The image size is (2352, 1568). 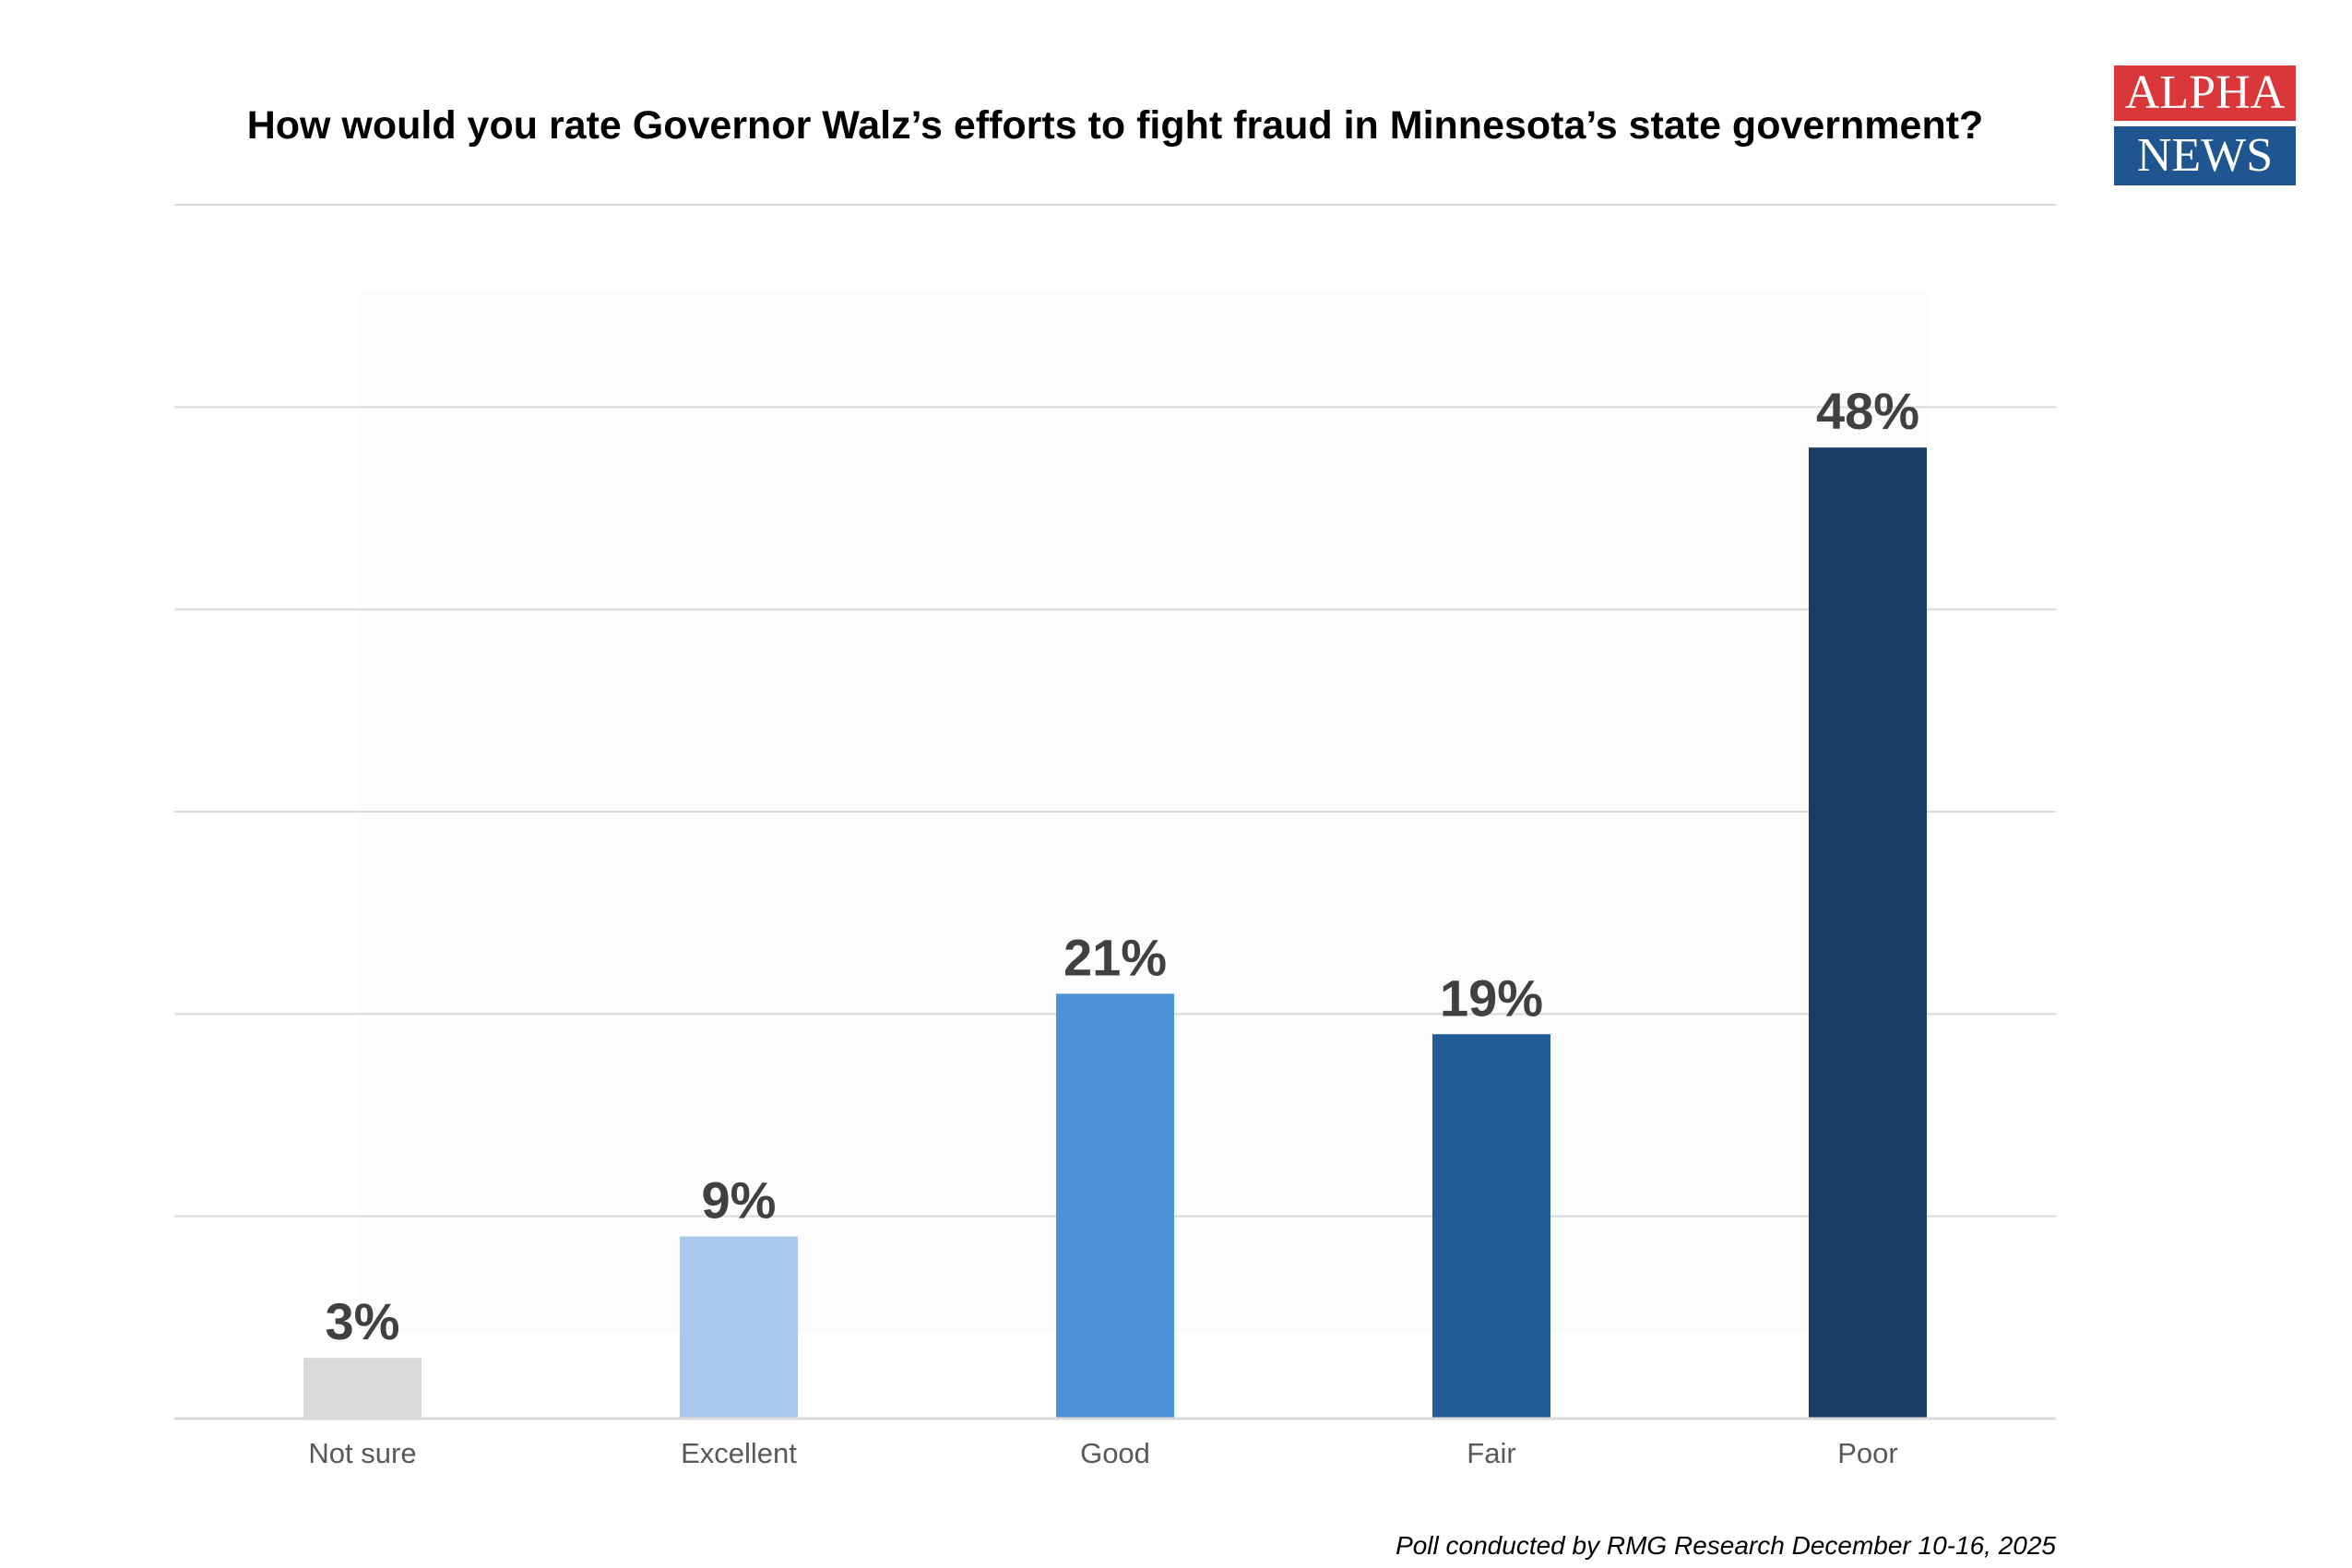 I want to click on bar-not-sure, so click(x=362, y=1388).